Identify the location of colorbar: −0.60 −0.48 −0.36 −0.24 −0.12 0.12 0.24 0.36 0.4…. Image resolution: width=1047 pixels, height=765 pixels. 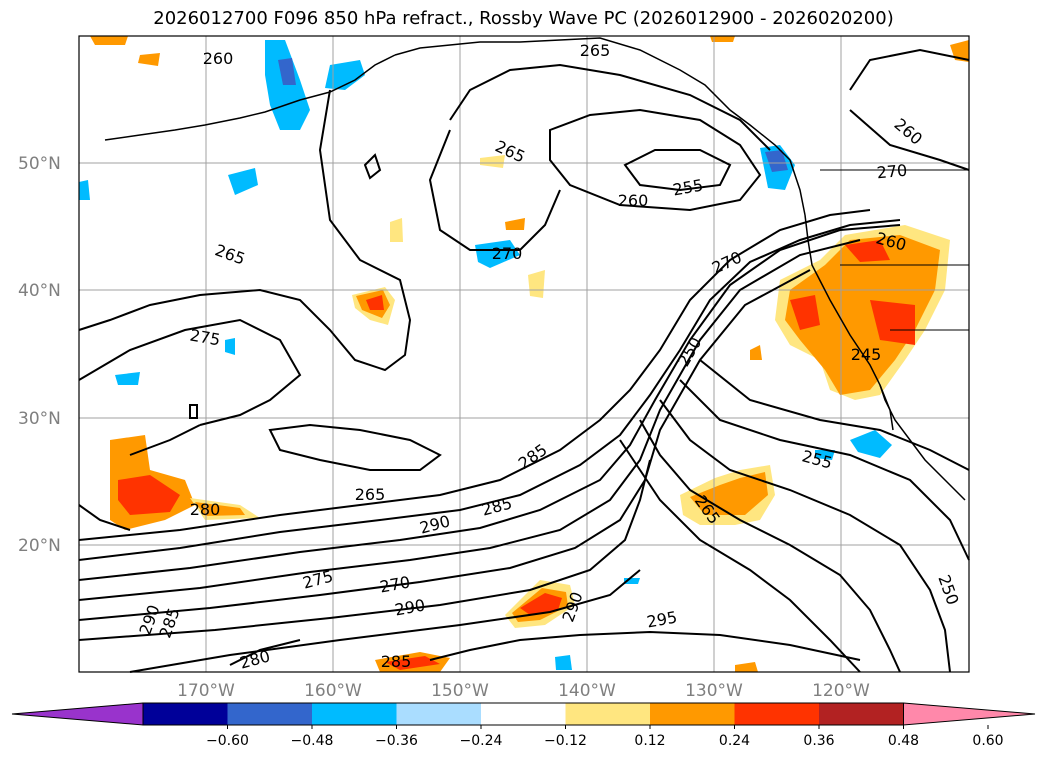
(523, 725).